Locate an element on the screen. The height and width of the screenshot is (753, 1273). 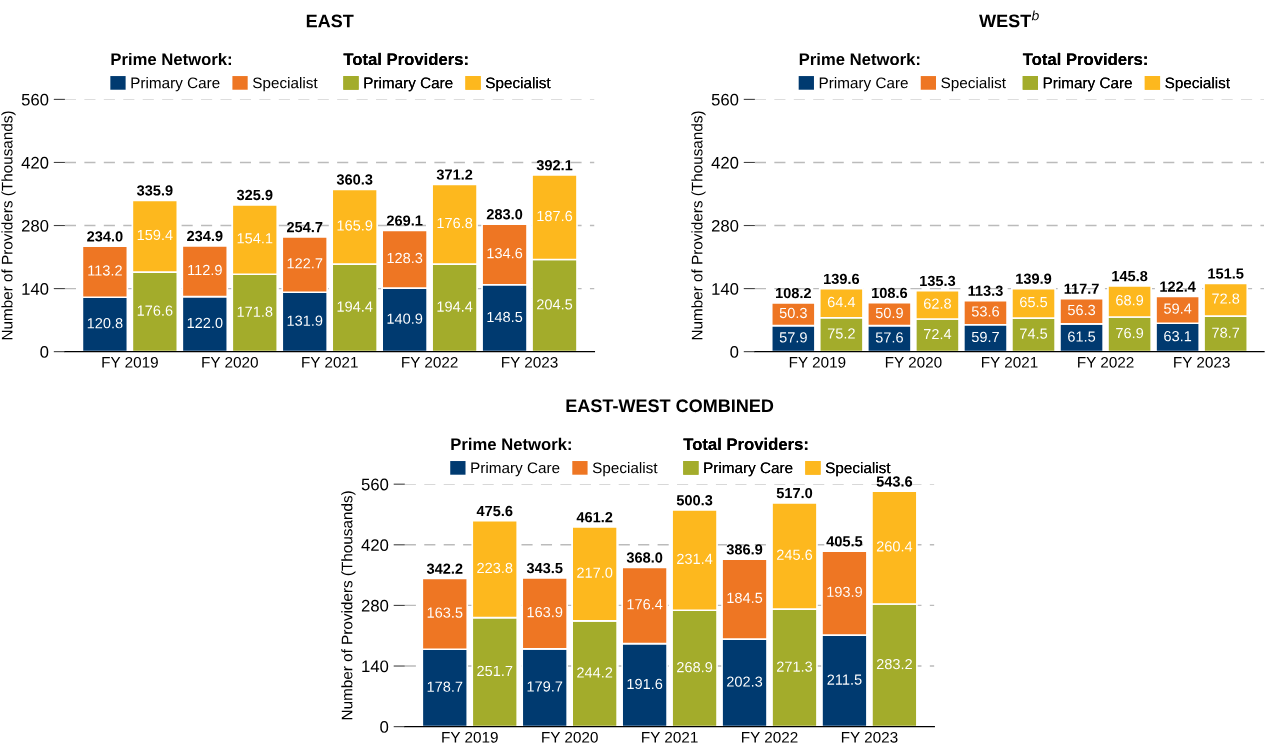
total-label: 135.3 is located at coordinates (938, 281).